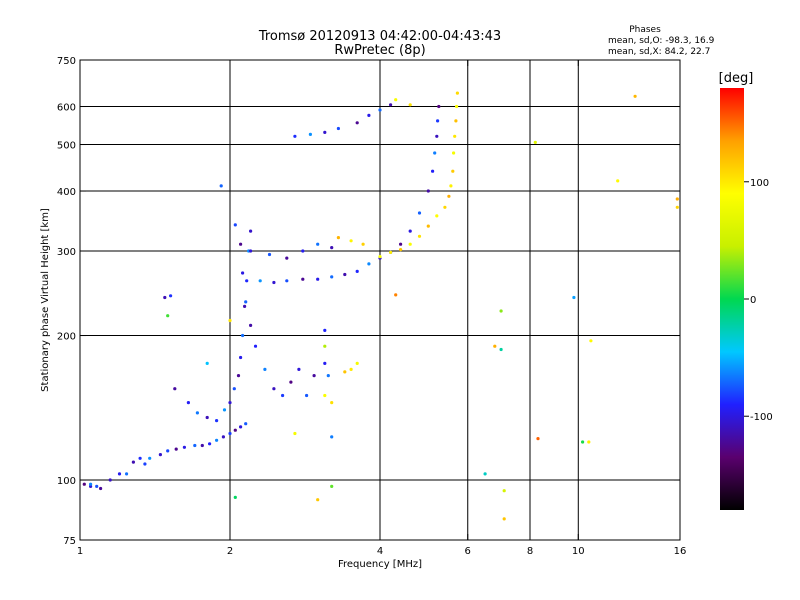 This screenshot has width=800, height=600. Describe the element at coordinates (759, 183) in the screenshot. I see `colorbar-tick-label: 100` at that location.